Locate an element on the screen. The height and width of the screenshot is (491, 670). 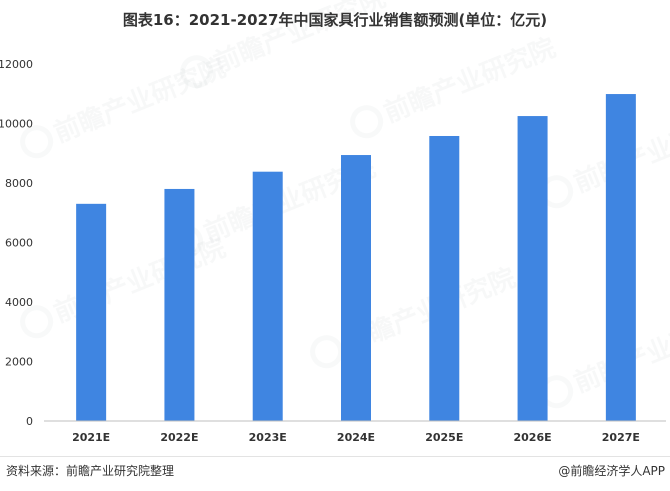
bar-2026E is located at coordinates (532, 268).